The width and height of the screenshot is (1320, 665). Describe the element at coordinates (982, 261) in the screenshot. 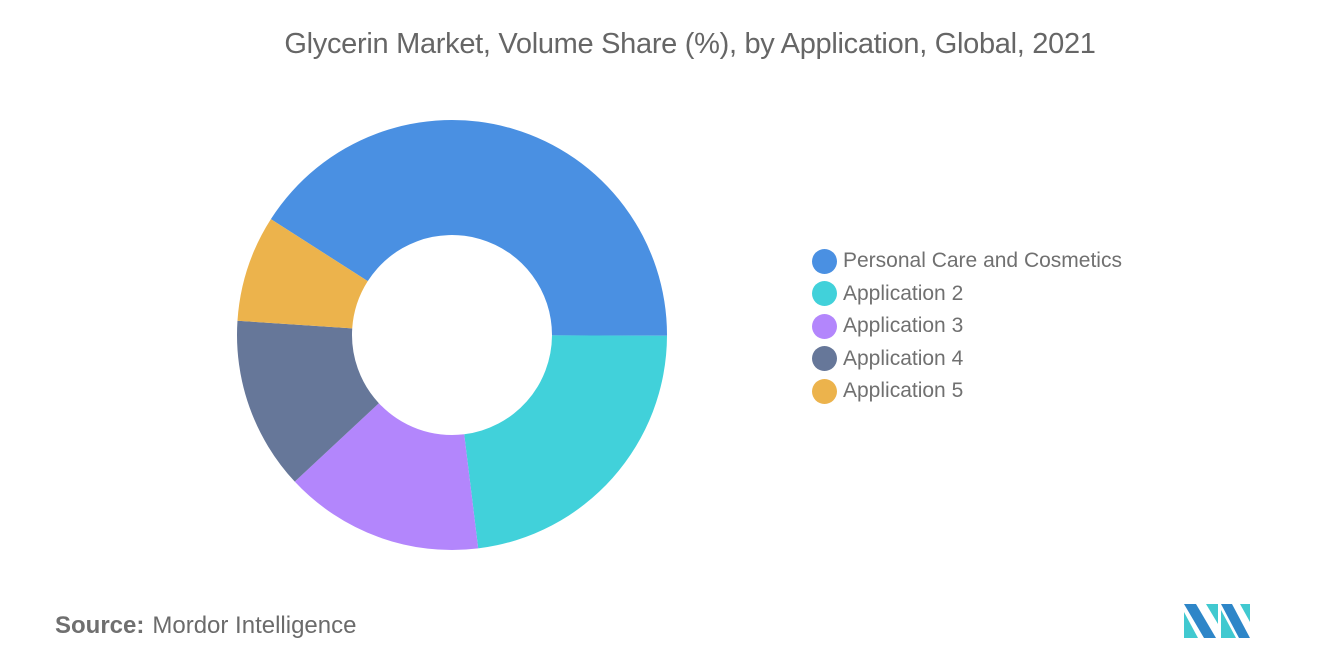

I see `legend-label: Personal Care and Cosmetics` at that location.